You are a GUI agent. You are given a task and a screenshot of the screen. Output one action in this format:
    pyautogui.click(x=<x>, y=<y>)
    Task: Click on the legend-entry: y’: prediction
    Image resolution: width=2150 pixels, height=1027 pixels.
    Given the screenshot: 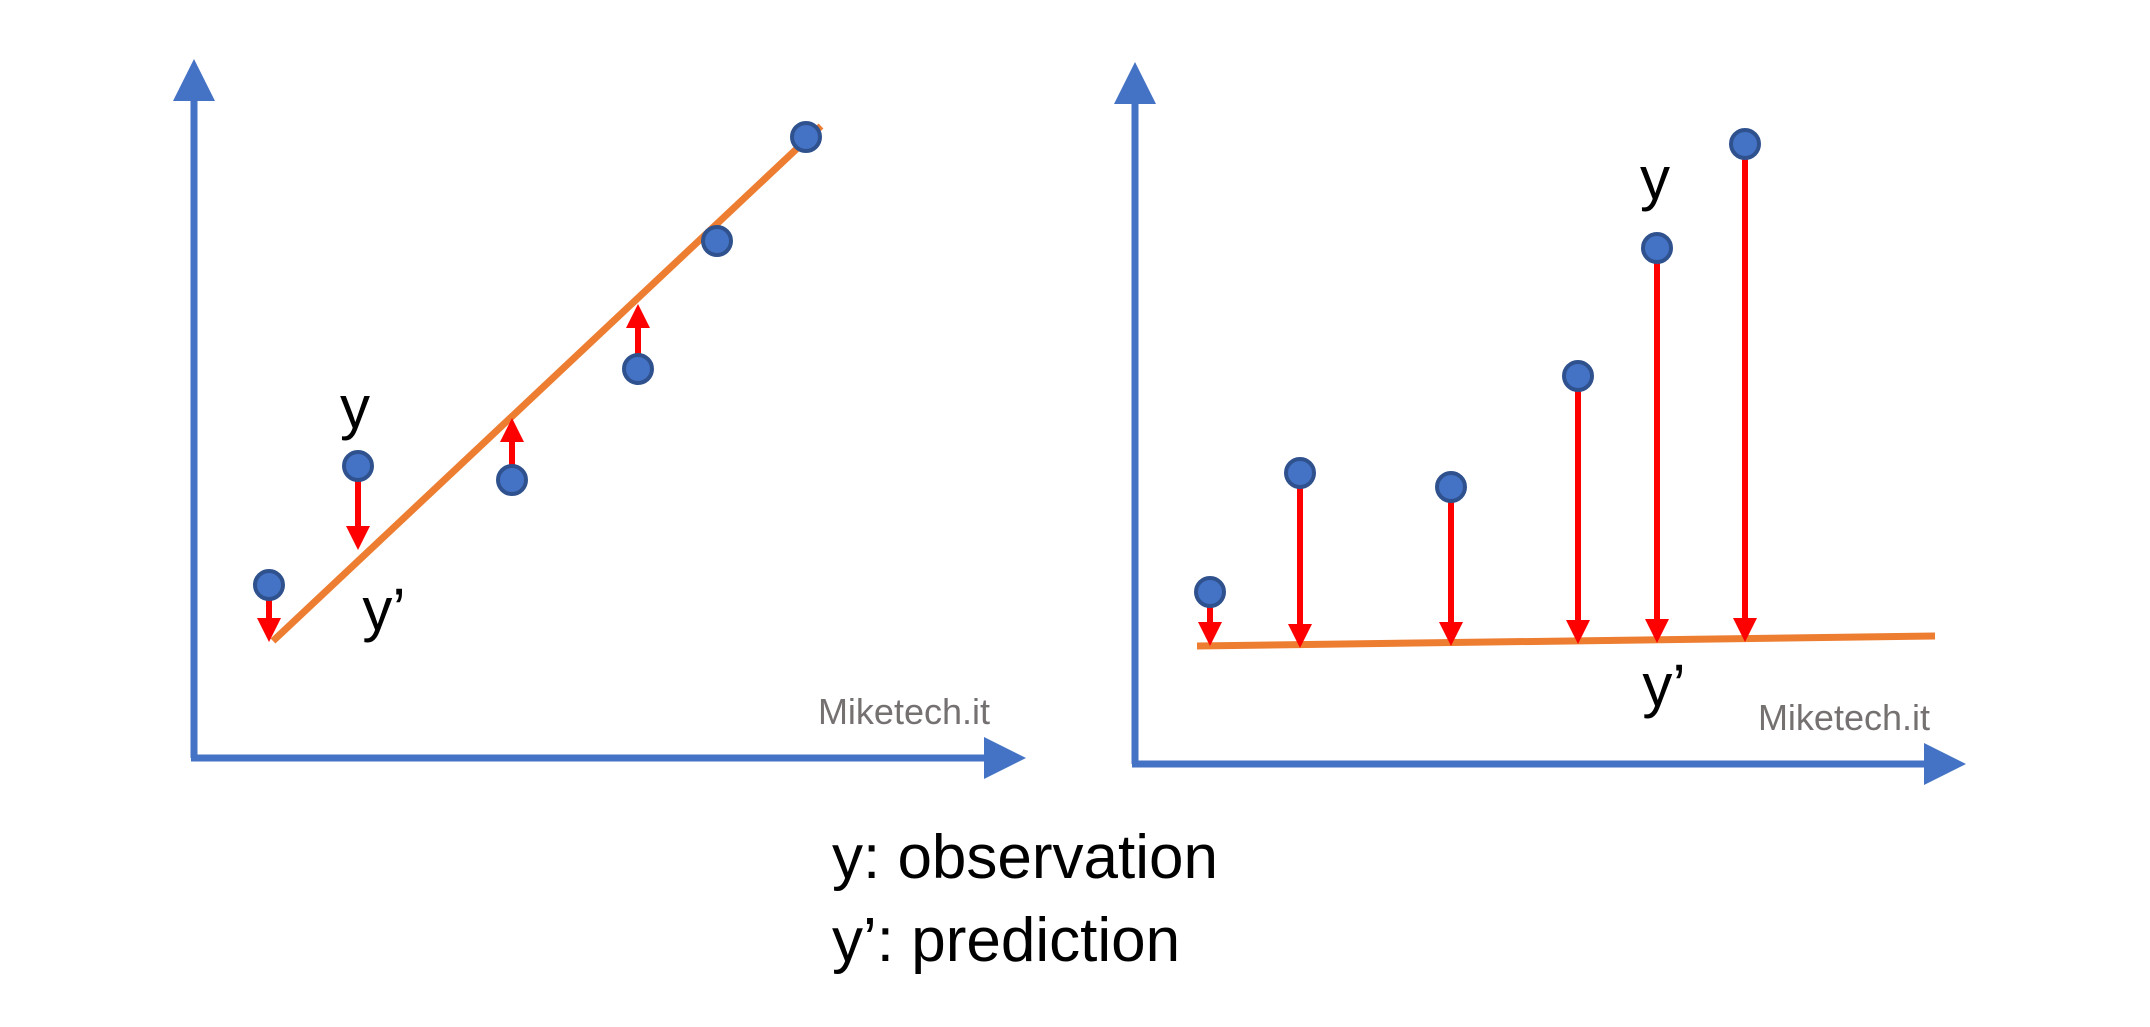 What is the action you would take?
    pyautogui.click(x=1006, y=940)
    